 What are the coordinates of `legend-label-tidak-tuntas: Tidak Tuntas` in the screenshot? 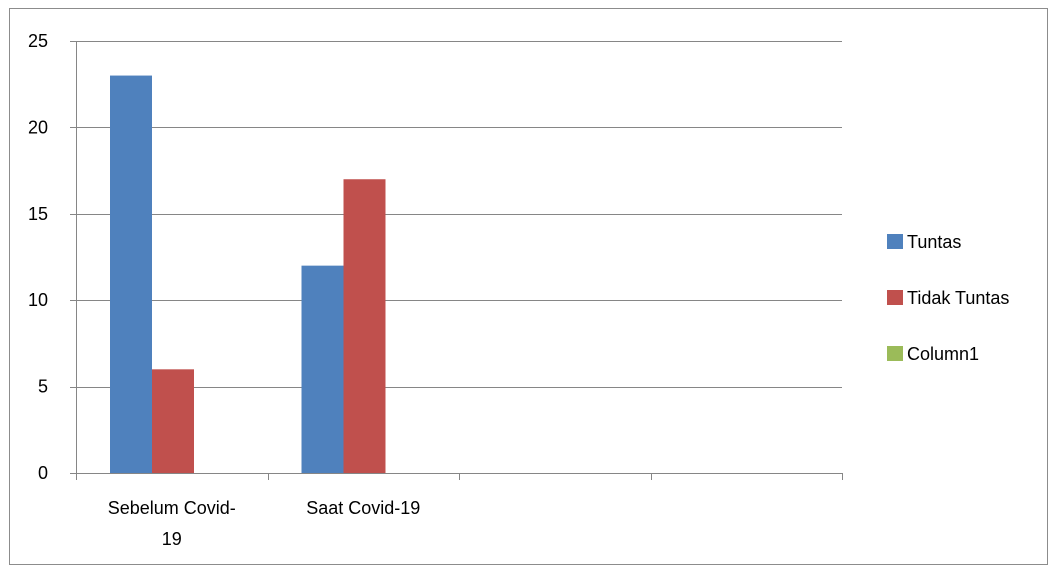 It's located at (958, 298).